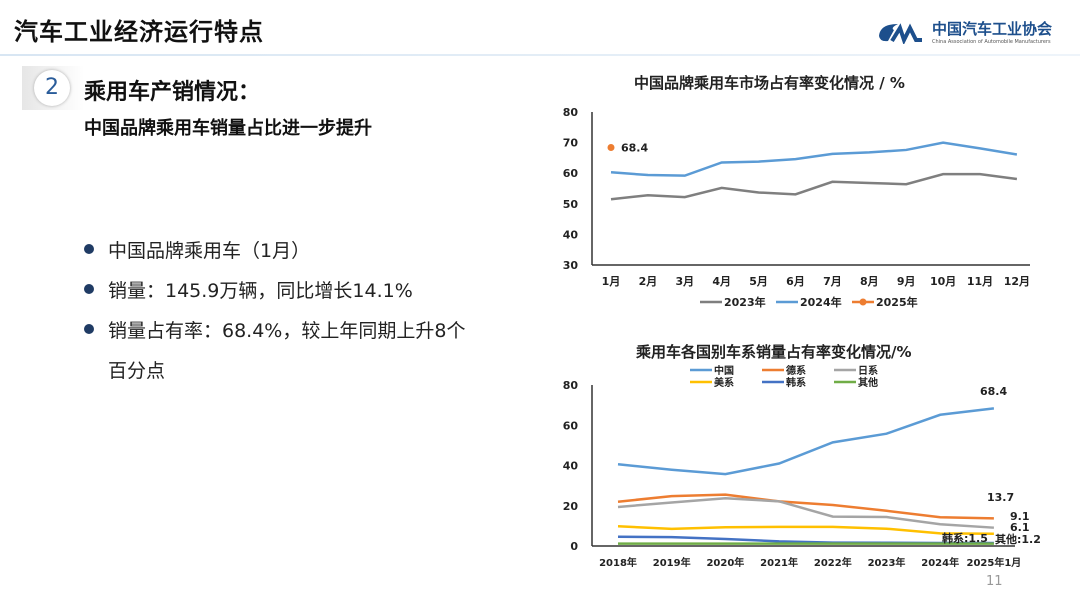 The image size is (1080, 607). I want to click on x-tick-label: 6月, so click(795, 281).